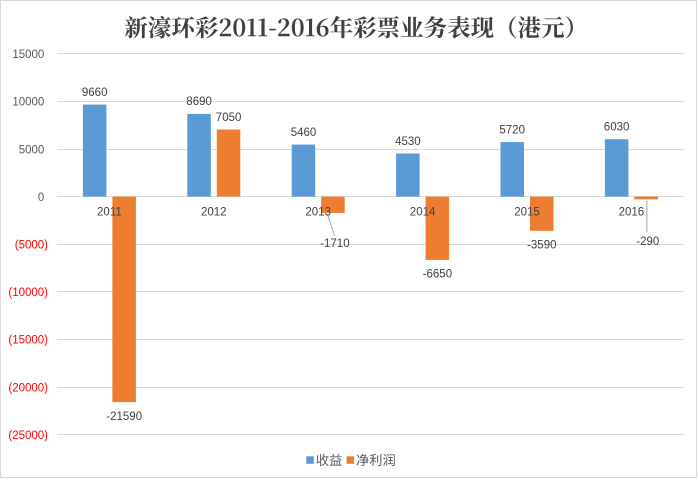 Image resolution: width=698 pixels, height=485 pixels. Describe the element at coordinates (632, 212) in the screenshot. I see `svg-text: 2016` at that location.